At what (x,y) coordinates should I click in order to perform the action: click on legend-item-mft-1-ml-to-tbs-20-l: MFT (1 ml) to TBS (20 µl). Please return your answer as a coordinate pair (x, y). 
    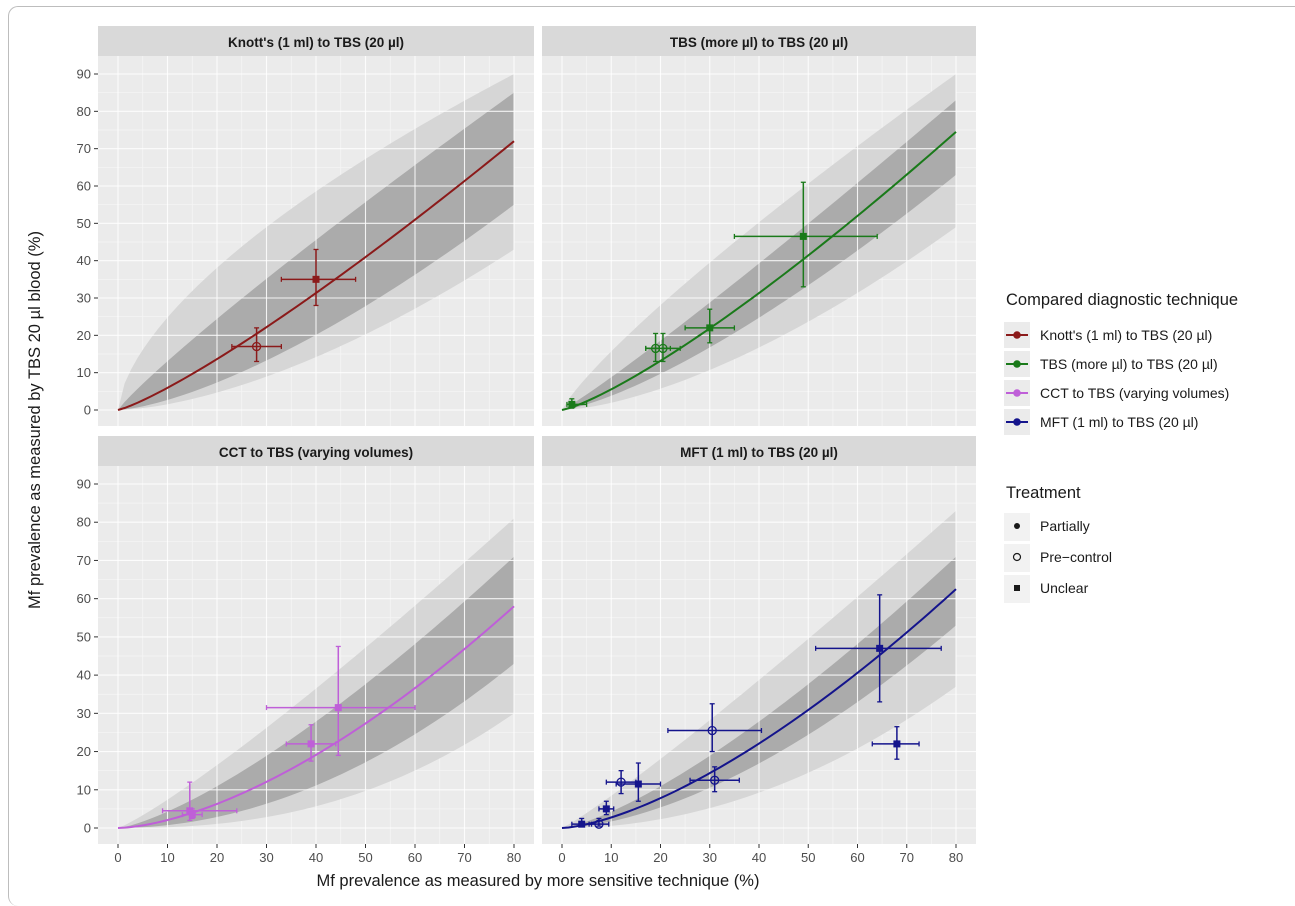
    Looking at the image, I should click on (1101, 422).